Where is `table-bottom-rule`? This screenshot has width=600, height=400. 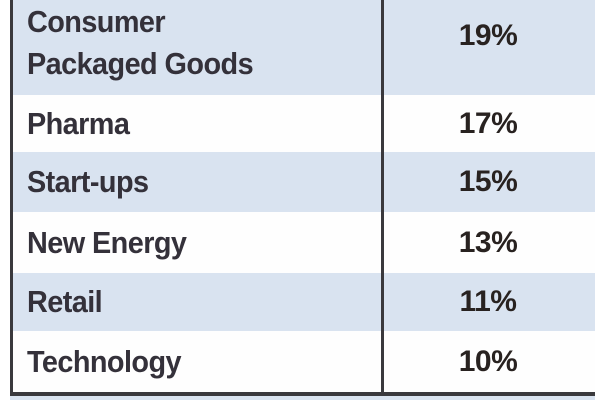
table-bottom-rule is located at coordinates (302, 394).